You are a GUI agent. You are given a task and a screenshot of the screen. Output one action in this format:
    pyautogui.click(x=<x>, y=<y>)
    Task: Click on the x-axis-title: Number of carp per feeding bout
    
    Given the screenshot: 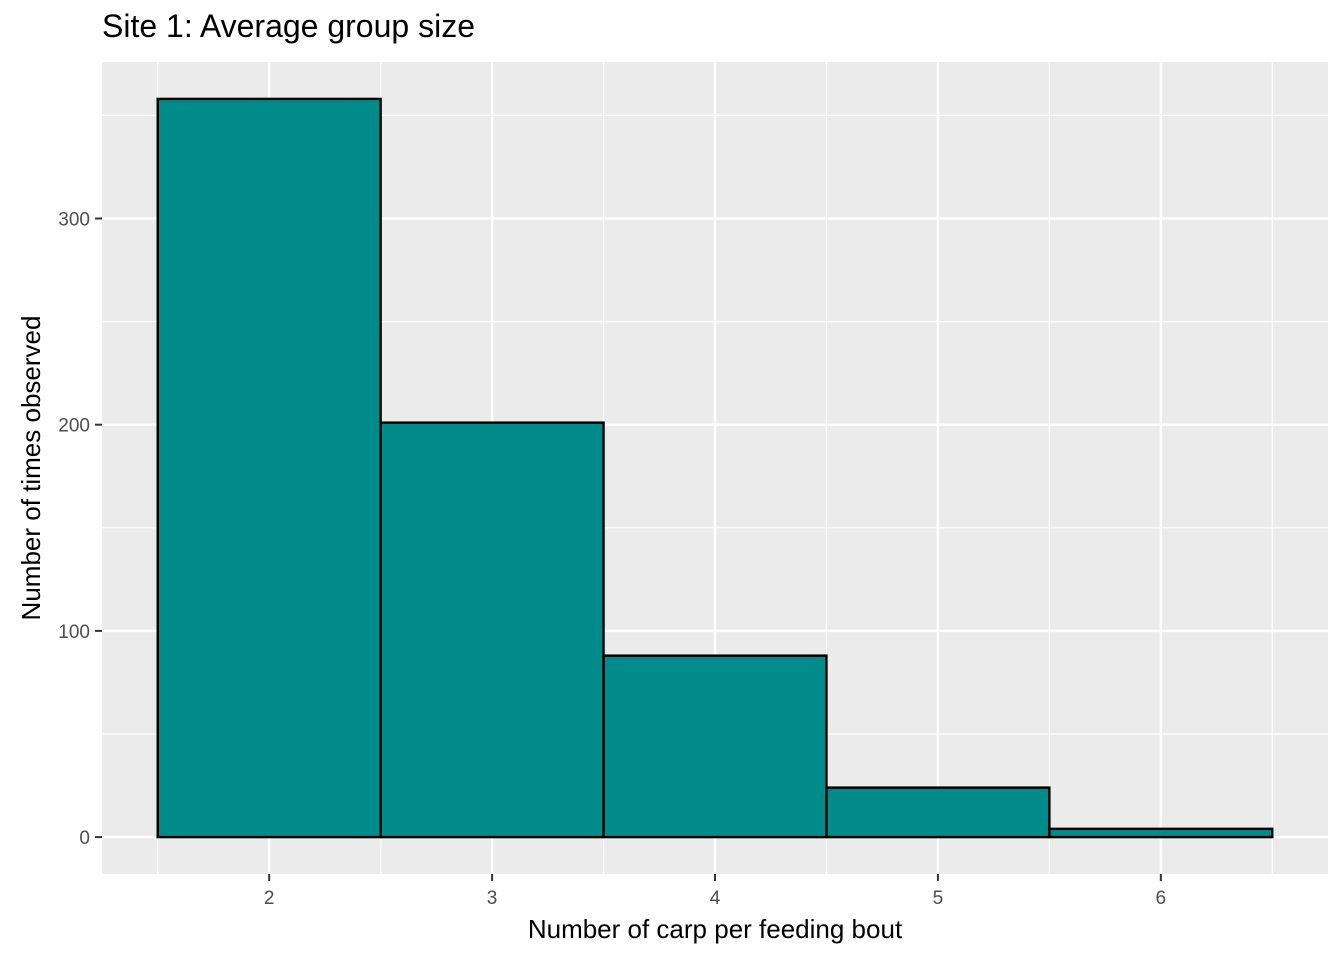 What is the action you would take?
    pyautogui.click(x=715, y=929)
    